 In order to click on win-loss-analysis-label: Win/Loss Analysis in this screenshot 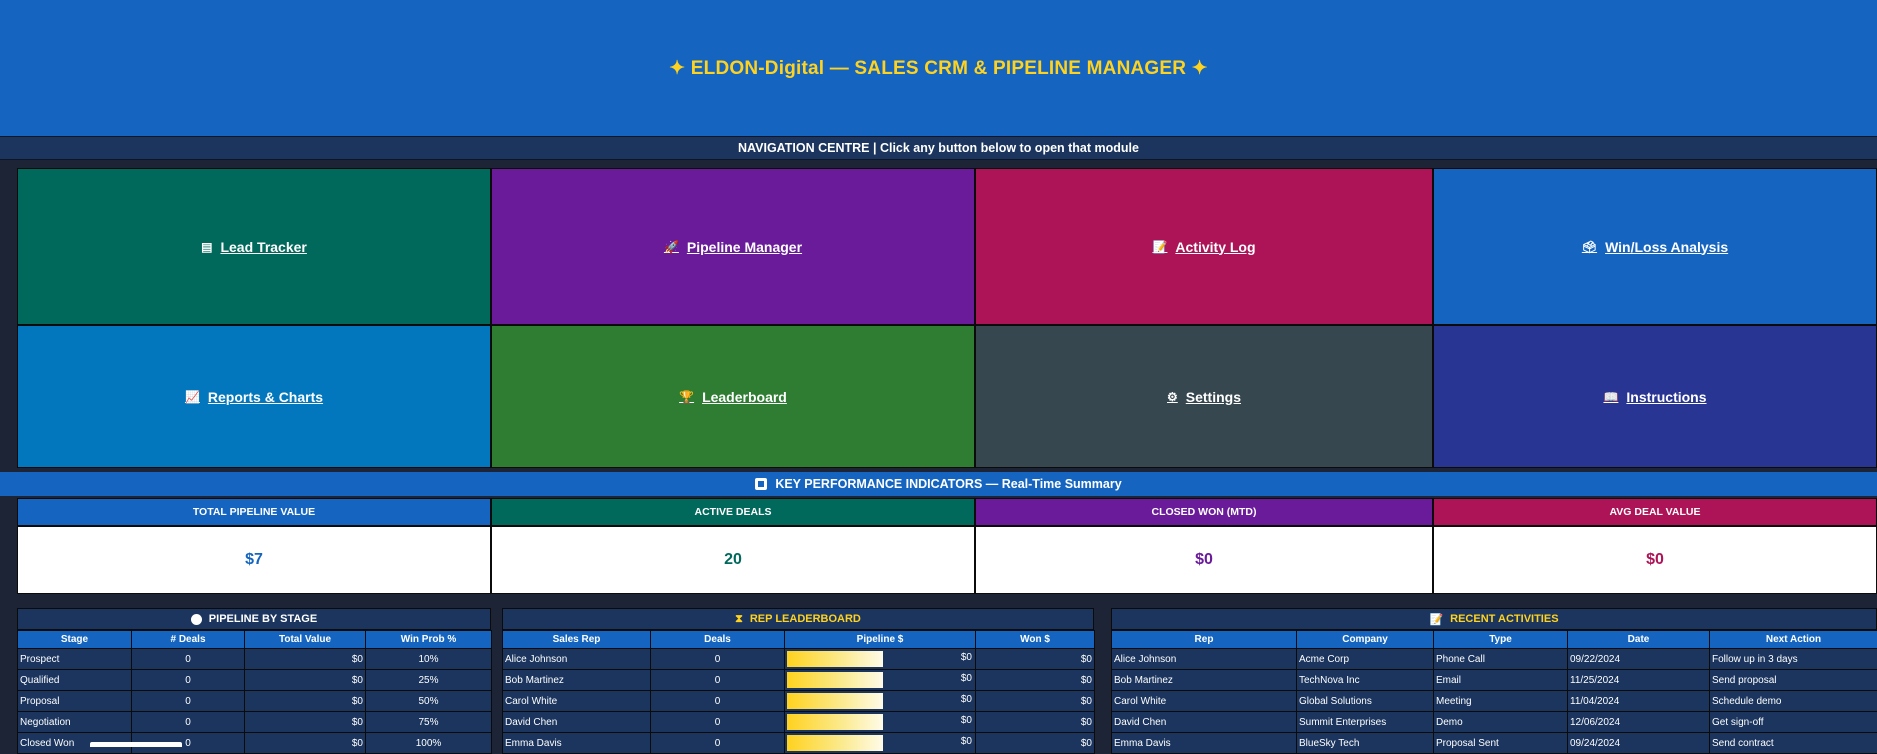, I will do `click(1666, 247)`.